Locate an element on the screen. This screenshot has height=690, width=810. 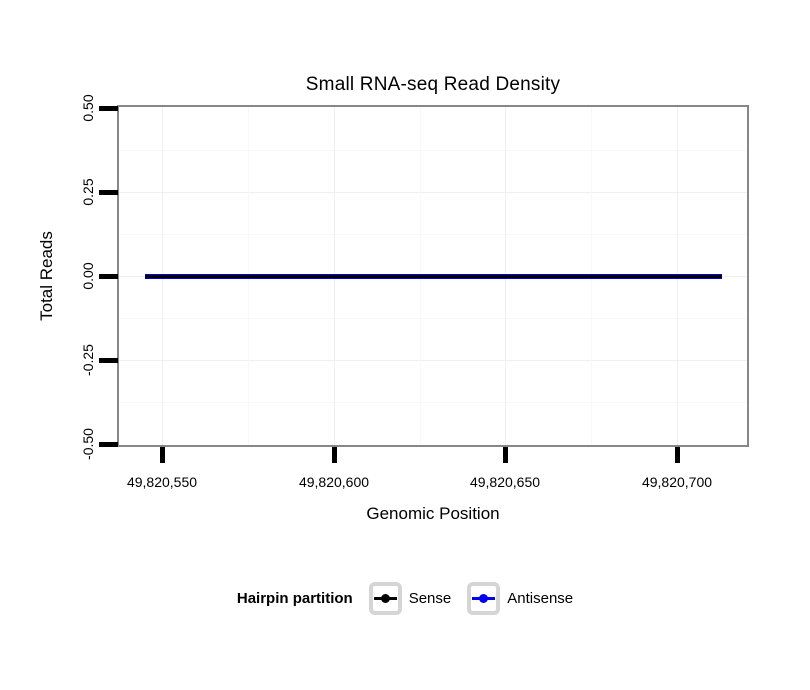
sense-line is located at coordinates (433, 276).